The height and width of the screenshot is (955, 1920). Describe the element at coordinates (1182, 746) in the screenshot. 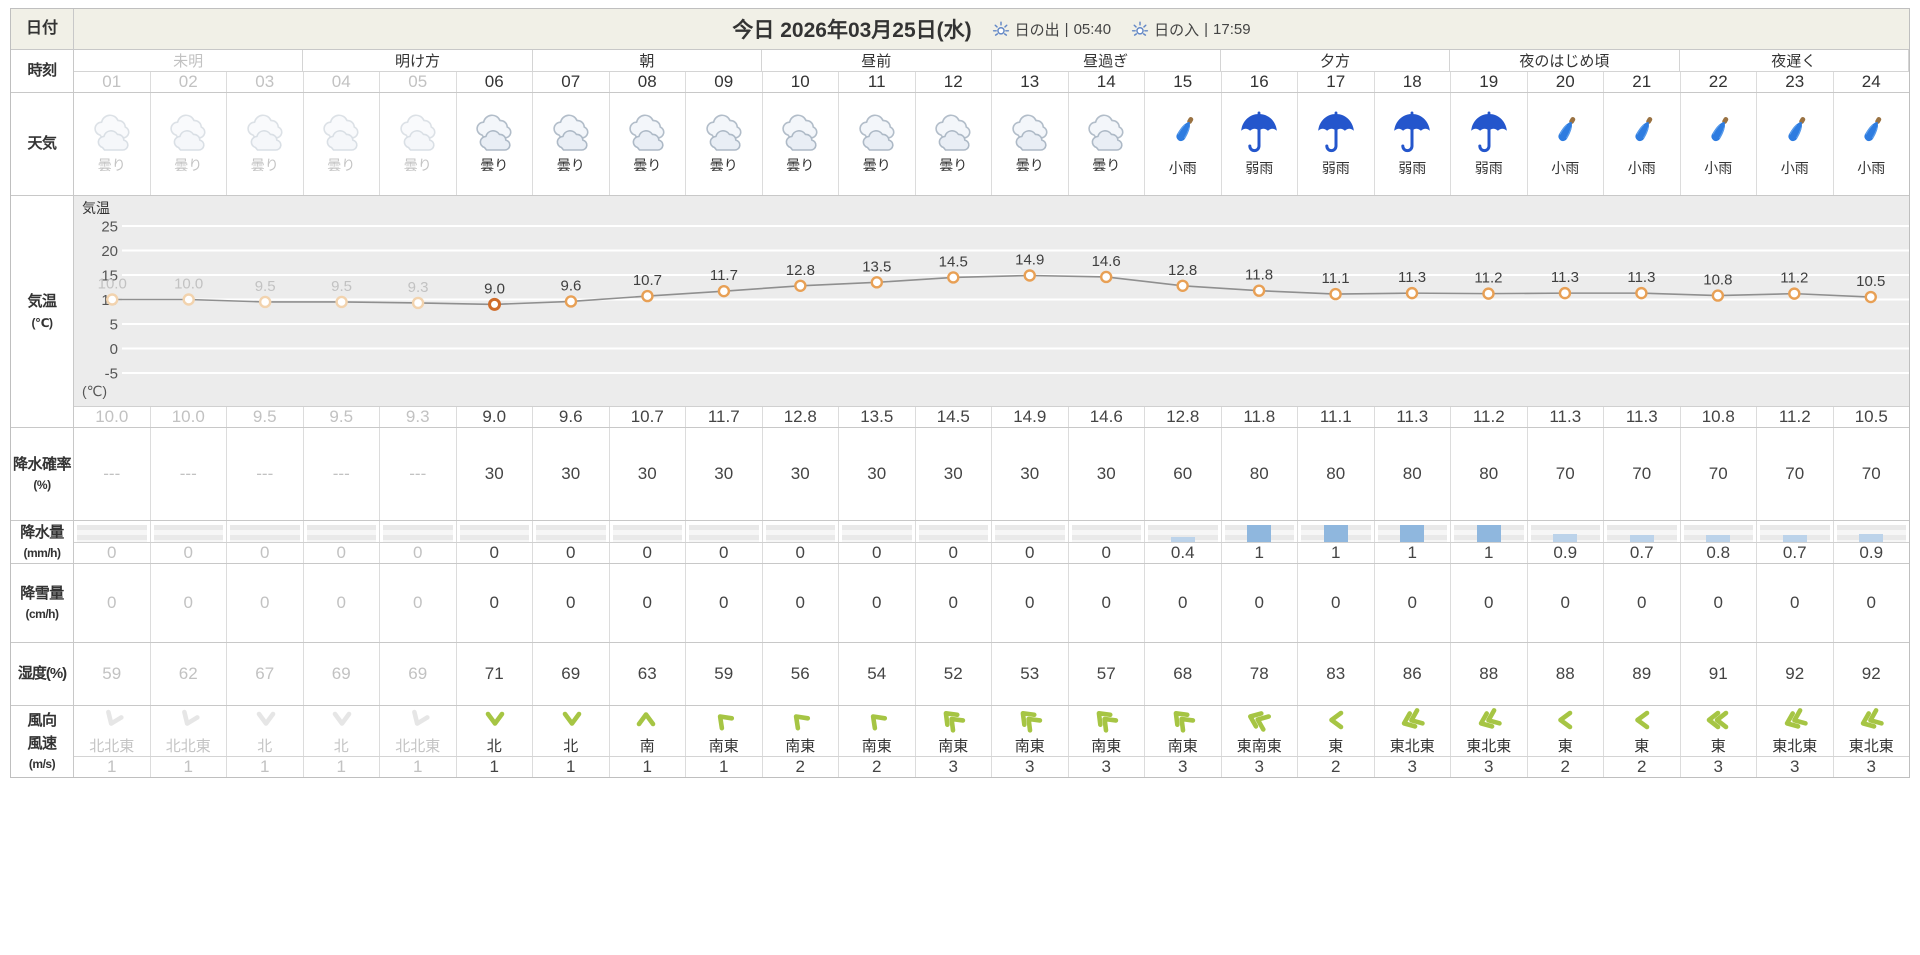

I see `wind-direction-label: 南東` at that location.